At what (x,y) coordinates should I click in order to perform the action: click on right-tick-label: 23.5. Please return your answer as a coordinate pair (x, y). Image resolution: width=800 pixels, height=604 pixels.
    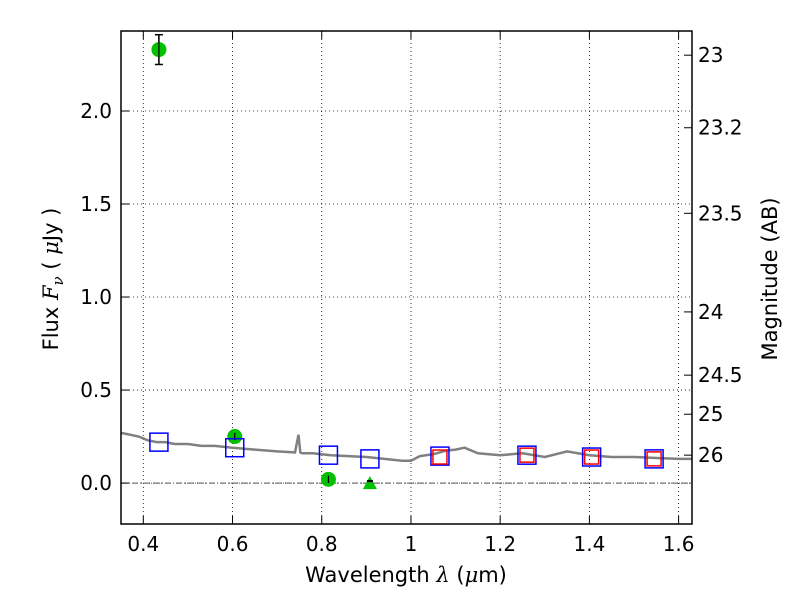
    Looking at the image, I should click on (720, 213).